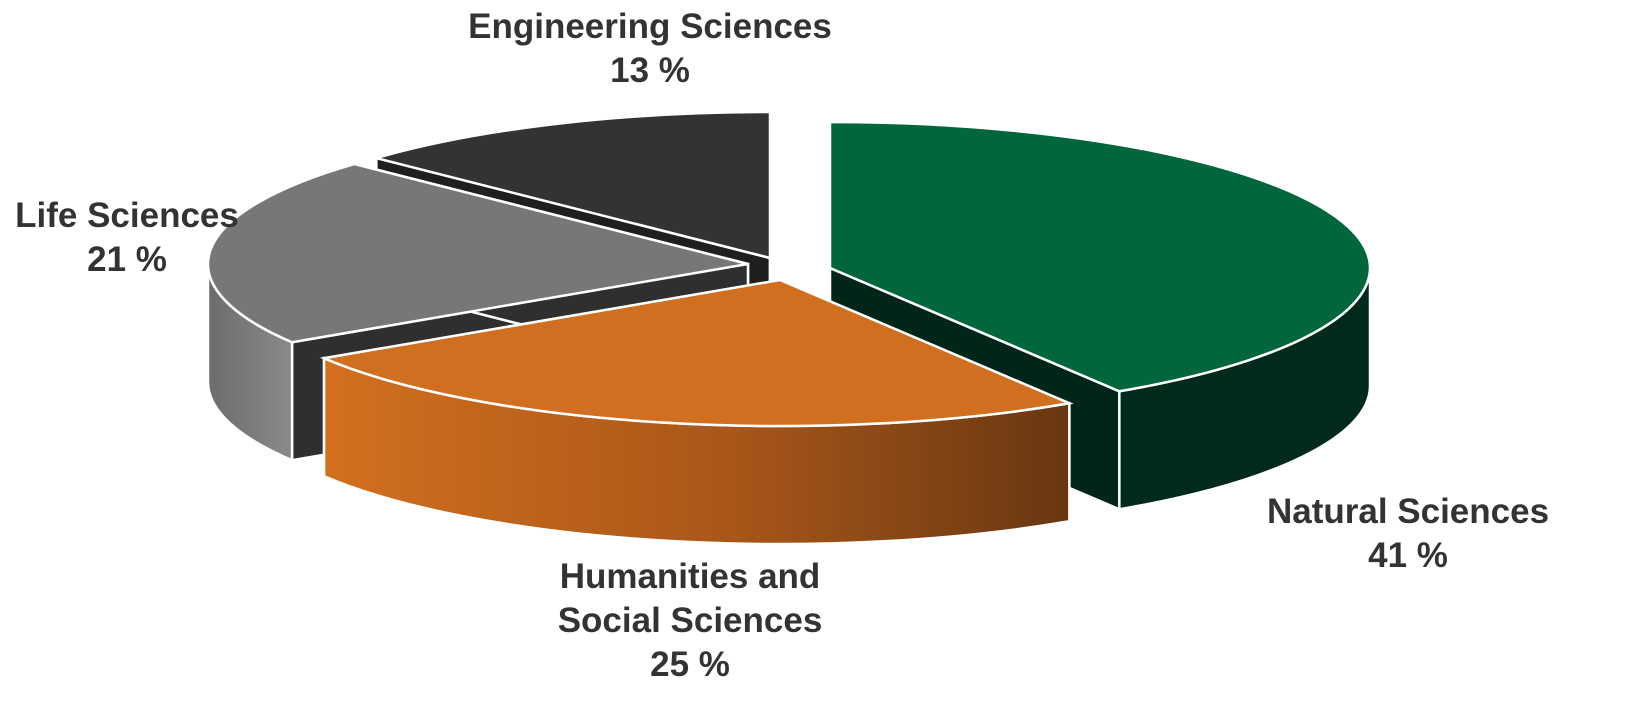 The height and width of the screenshot is (706, 1626). Describe the element at coordinates (650, 70) in the screenshot. I see `slice-value-label: 13 %` at that location.